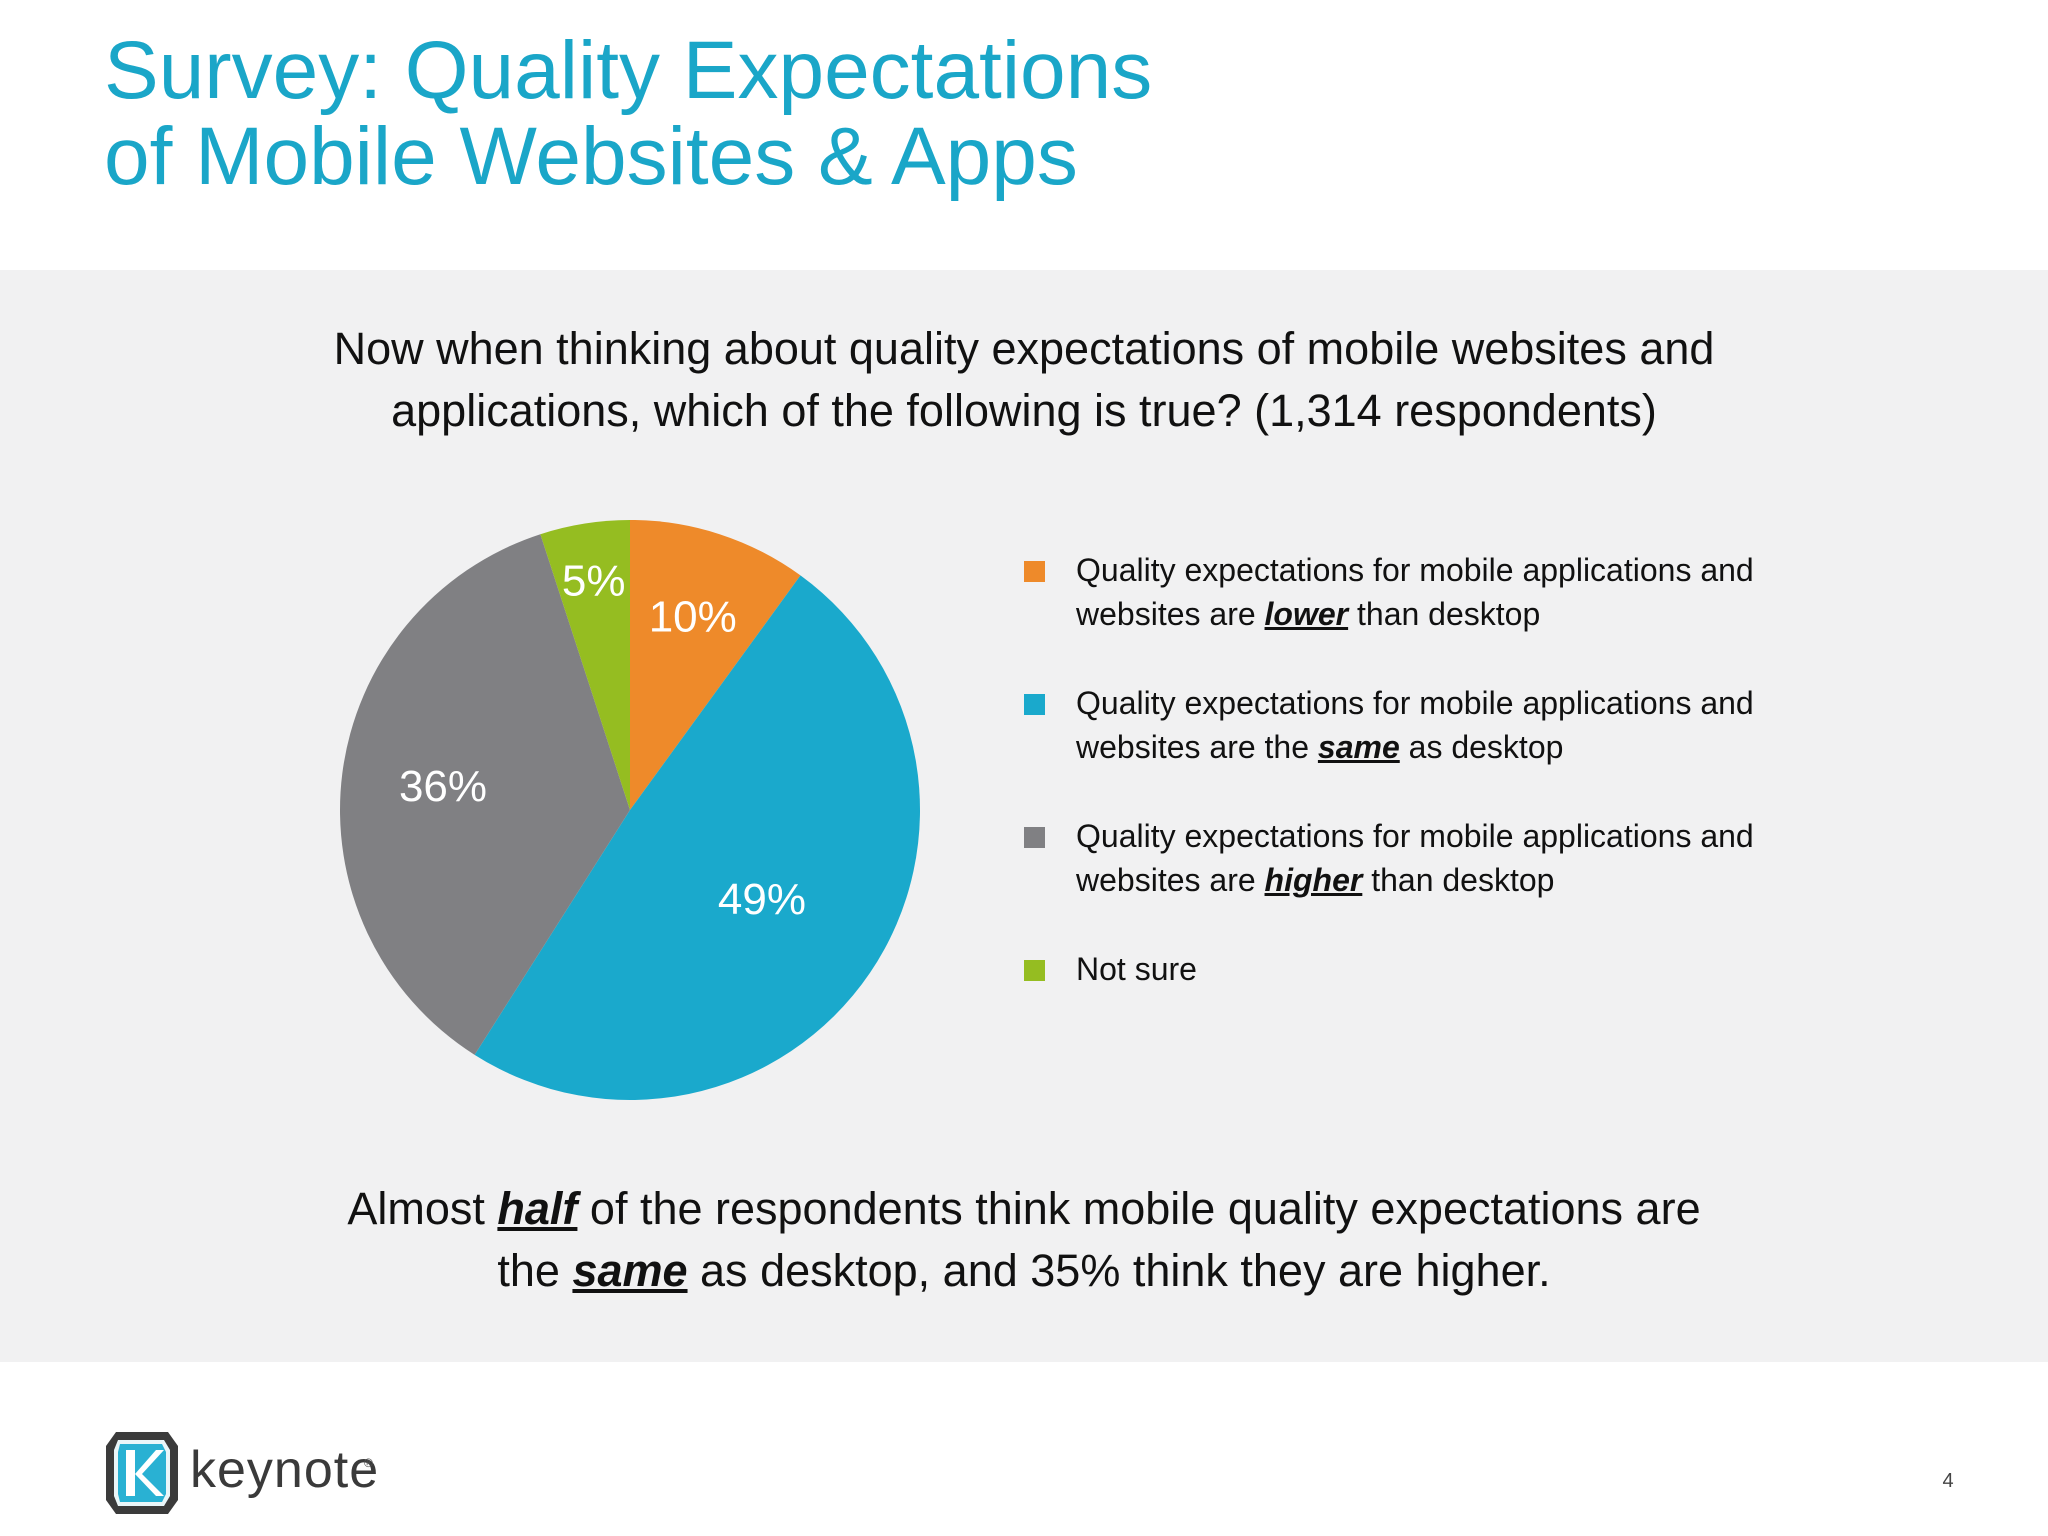  What do you see at coordinates (585, 665) in the screenshot?
I see `pie-slice-not-sure` at bounding box center [585, 665].